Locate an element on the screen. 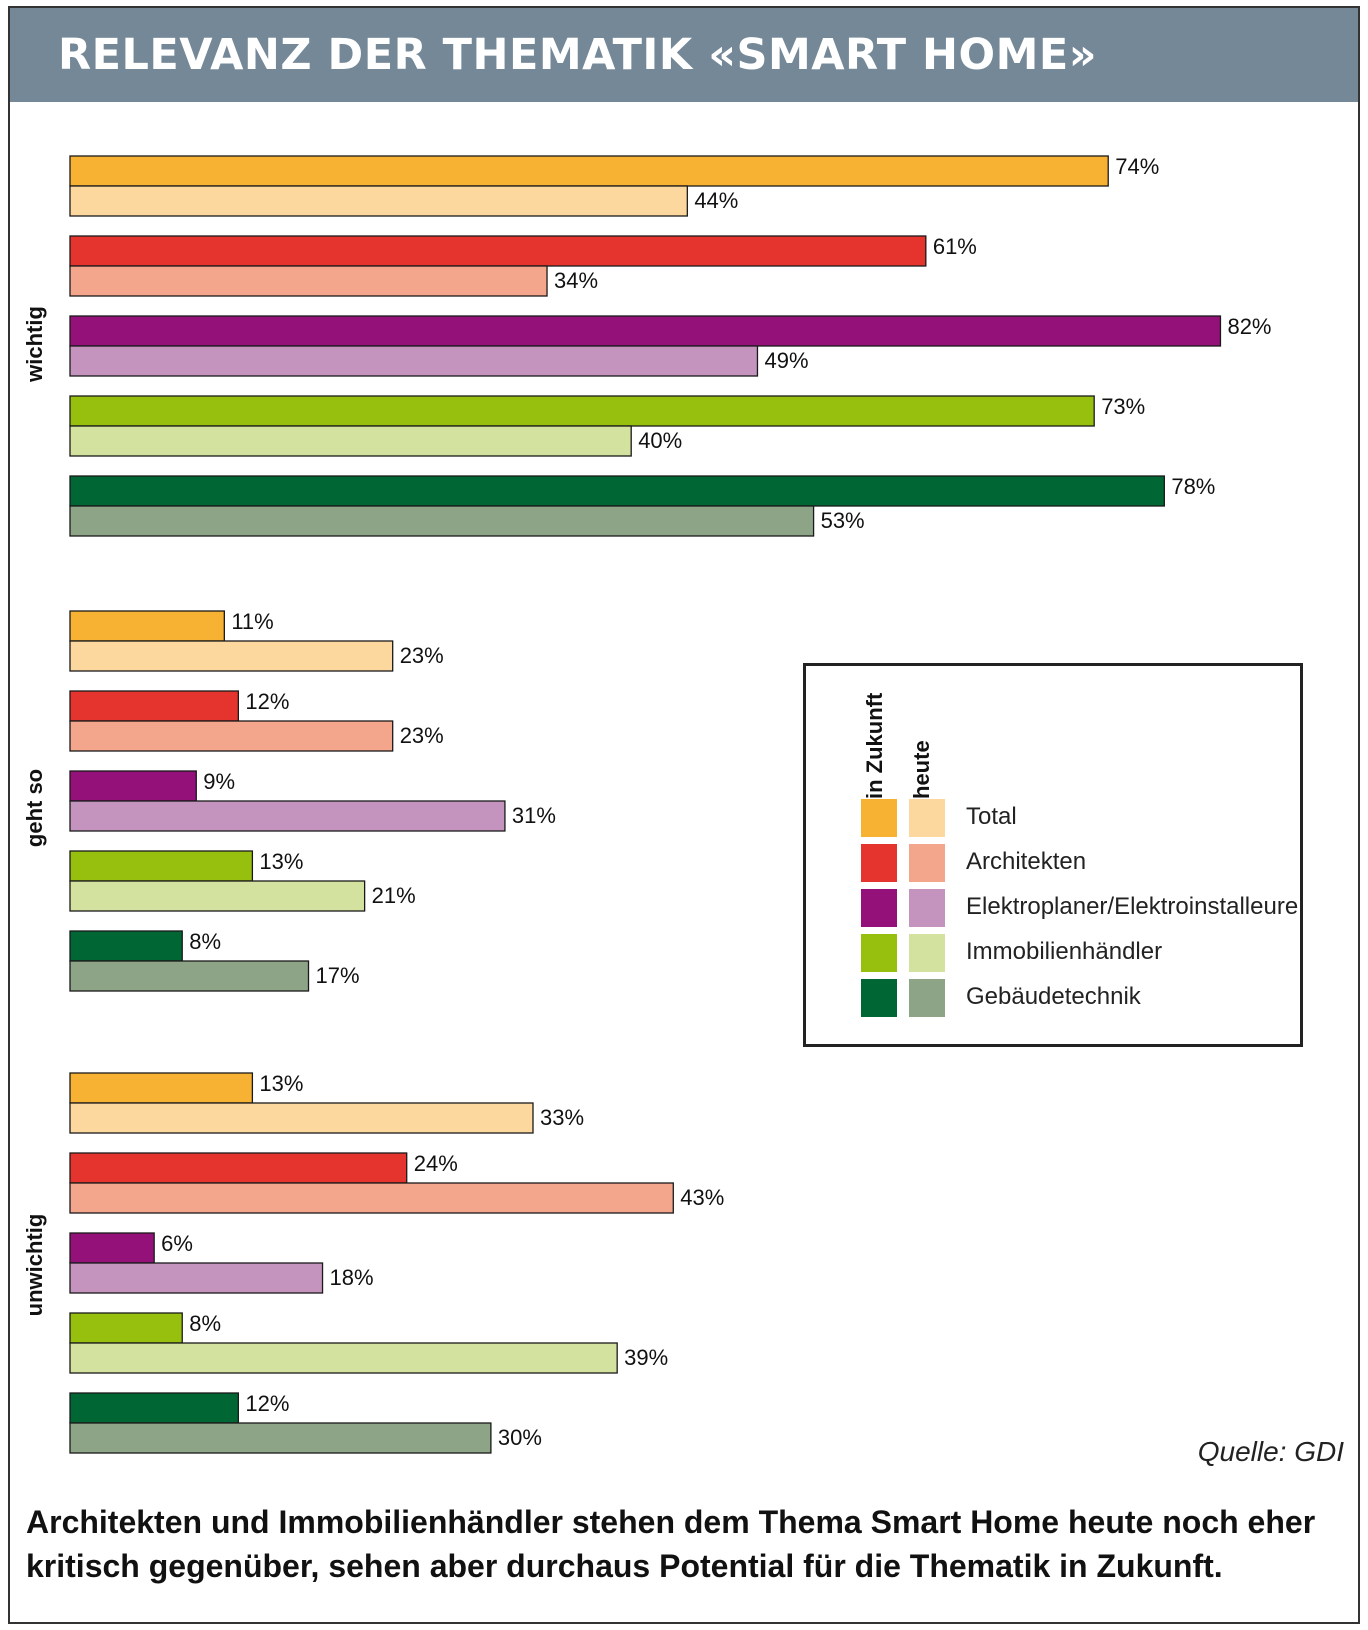  bar-label-2-3-heute: 39% is located at coordinates (646, 1357).